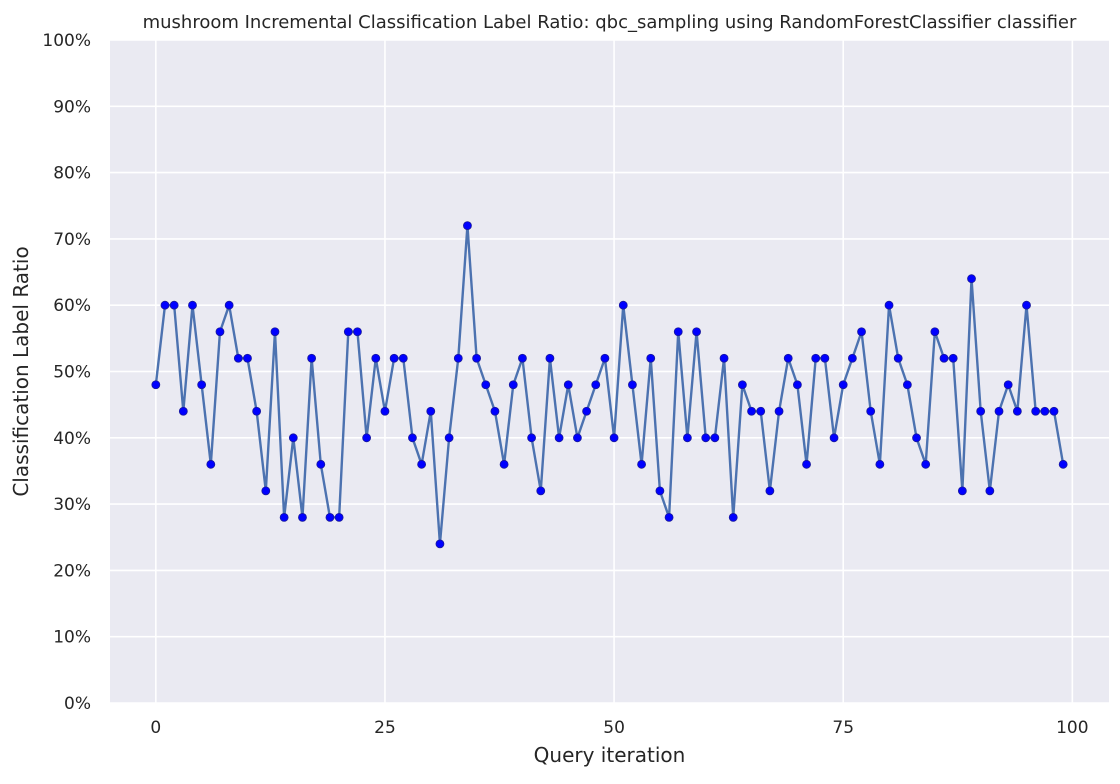  I want to click on x-tick-label: 100, so click(1072, 728).